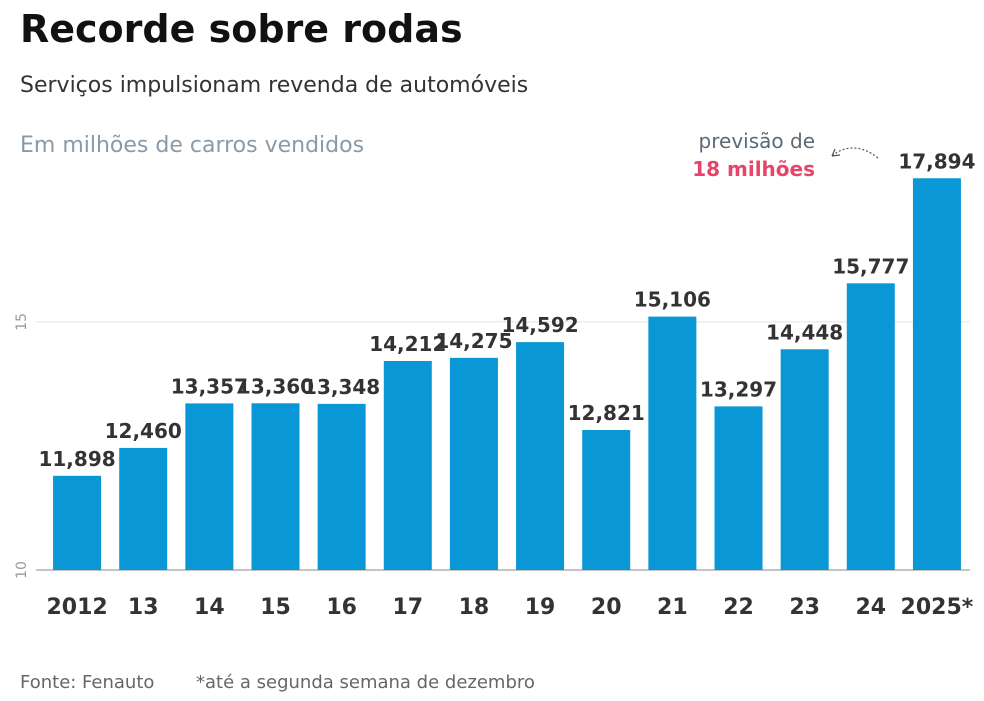 Image resolution: width=984 pixels, height=701 pixels. Describe the element at coordinates (753, 169) in the screenshot. I see `annotation: 18 milhões` at that location.